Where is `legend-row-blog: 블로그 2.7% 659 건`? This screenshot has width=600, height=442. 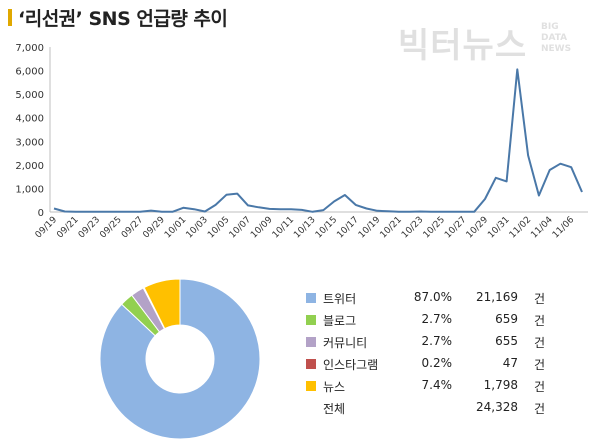
legend-row-blog: 블로그 2.7% 659 건 is located at coordinates (436, 320).